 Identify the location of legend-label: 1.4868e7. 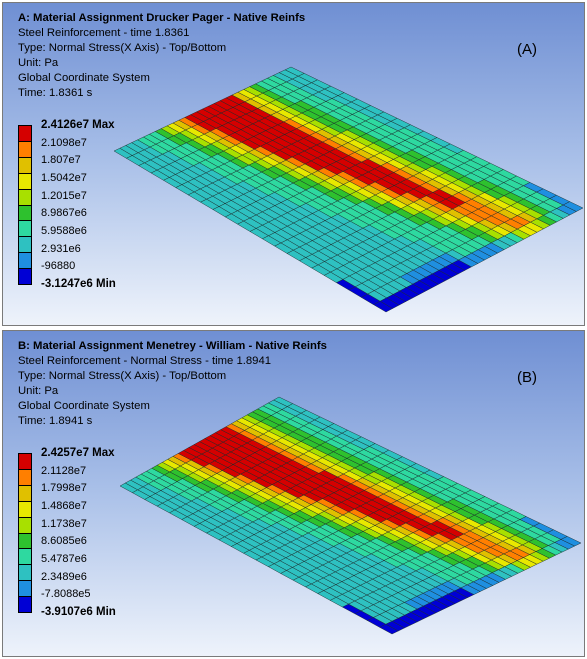
(64, 506).